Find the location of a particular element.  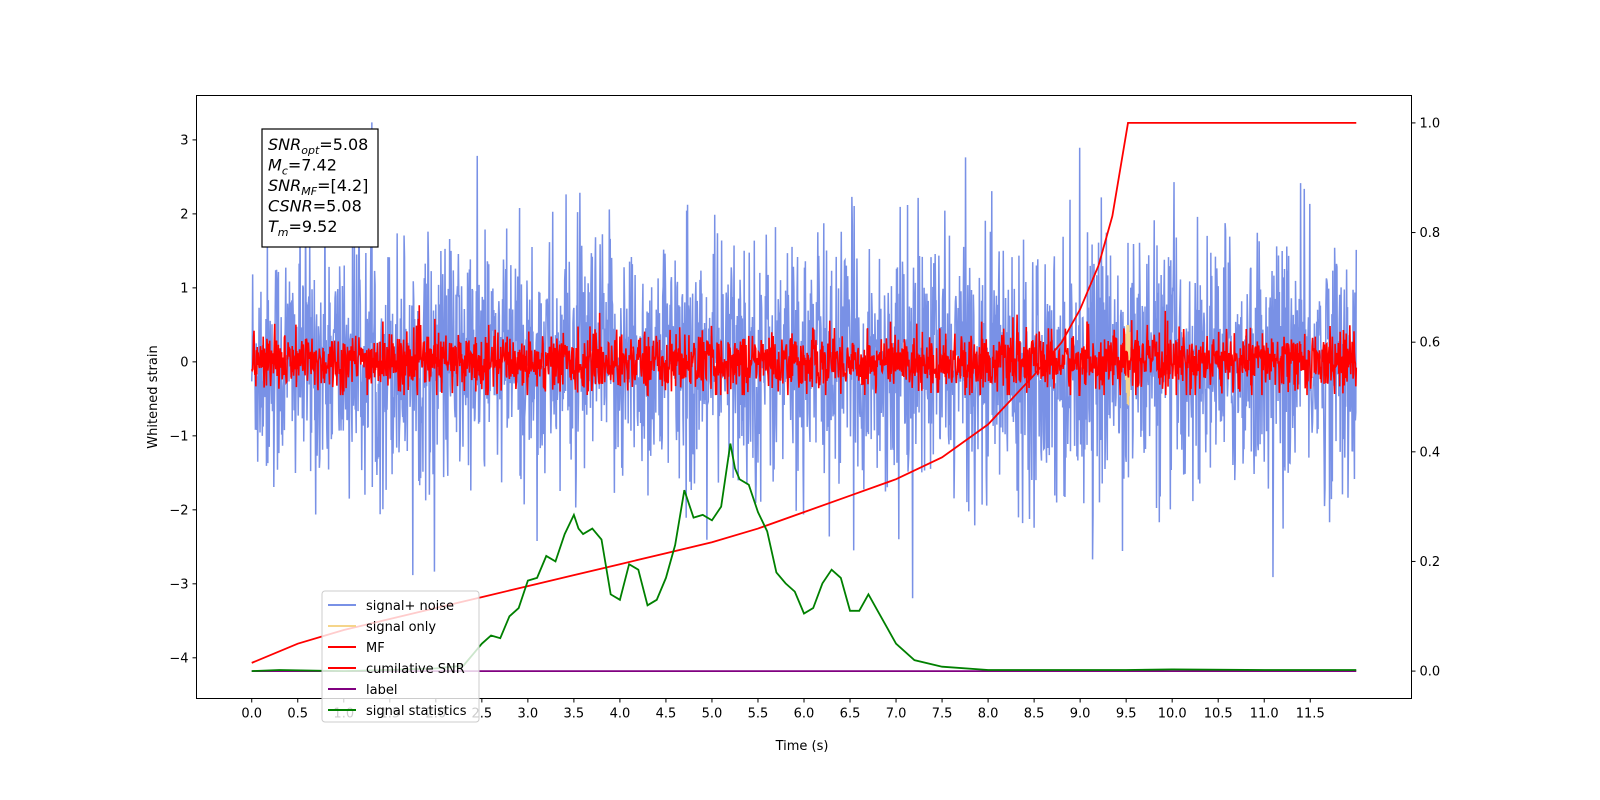

y2-tick-label: 0.4 is located at coordinates (1430, 452).